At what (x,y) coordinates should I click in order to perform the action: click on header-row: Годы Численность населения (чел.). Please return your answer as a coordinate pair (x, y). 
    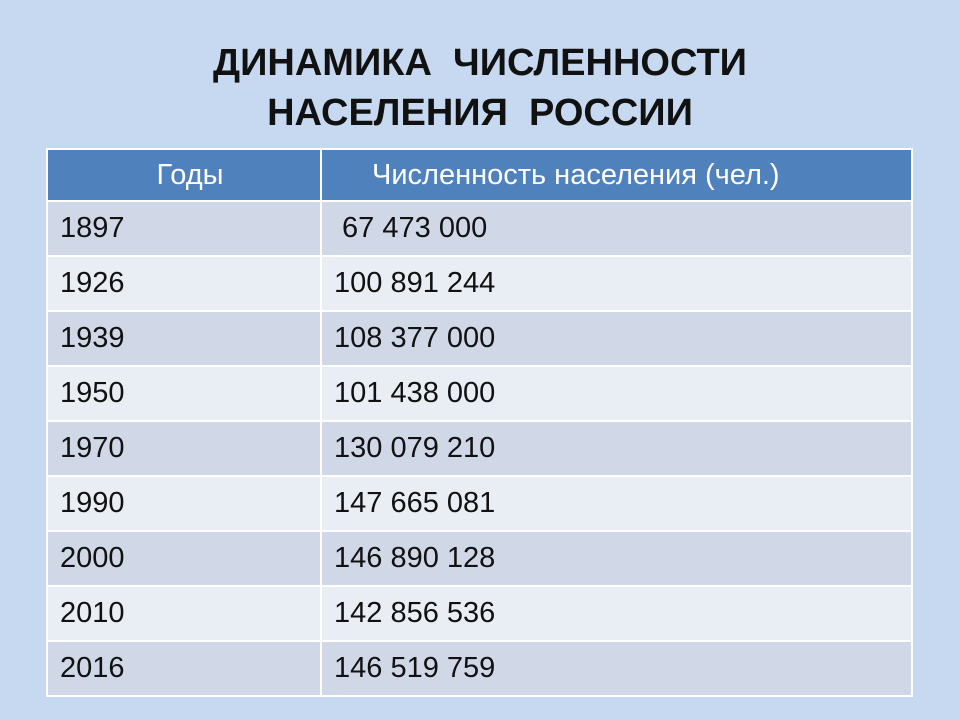
    Looking at the image, I should click on (479, 175).